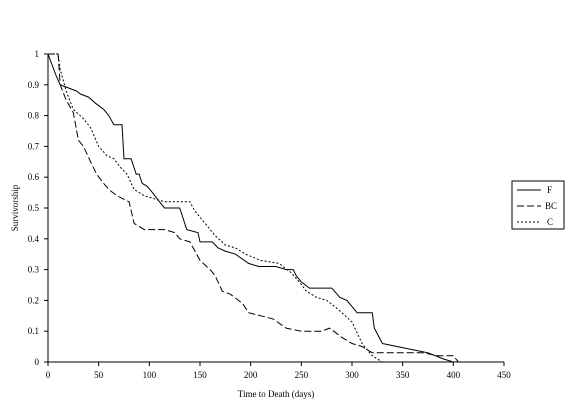 The width and height of the screenshot is (570, 411). Describe the element at coordinates (33, 331) in the screenshot. I see `y-tick-label: 0.1` at that location.